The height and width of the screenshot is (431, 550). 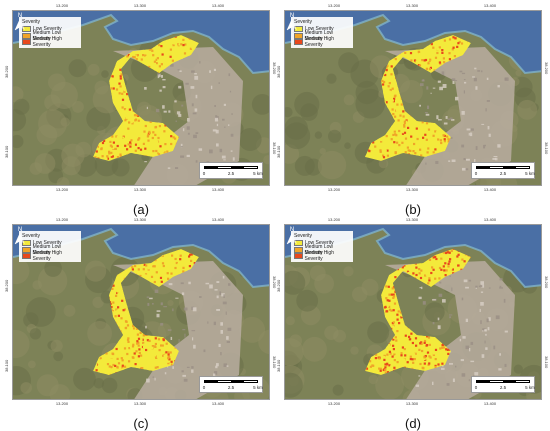 What do you see at coordinates (31, 22) in the screenshot?
I see `legend-title: Severity` at bounding box center [31, 22].